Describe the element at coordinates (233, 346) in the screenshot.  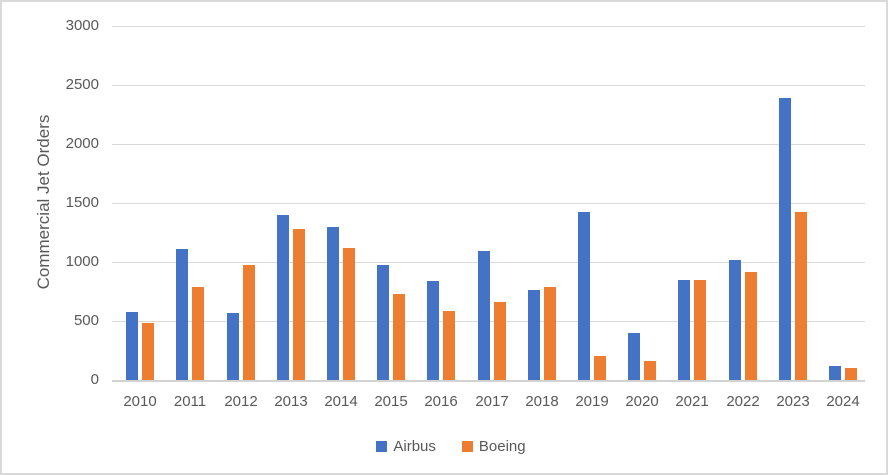
I see `bar-airbus-2012` at that location.